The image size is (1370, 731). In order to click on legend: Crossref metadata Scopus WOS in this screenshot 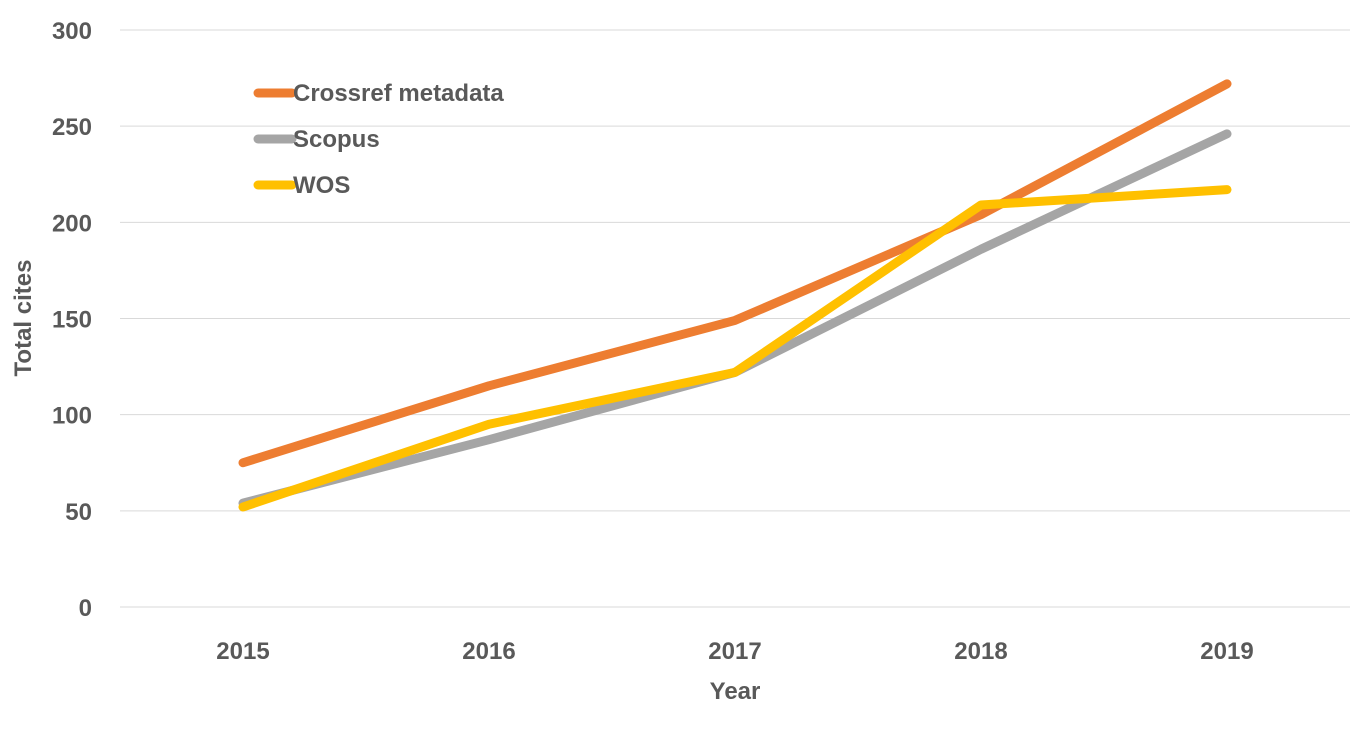, I will do `click(381, 139)`.